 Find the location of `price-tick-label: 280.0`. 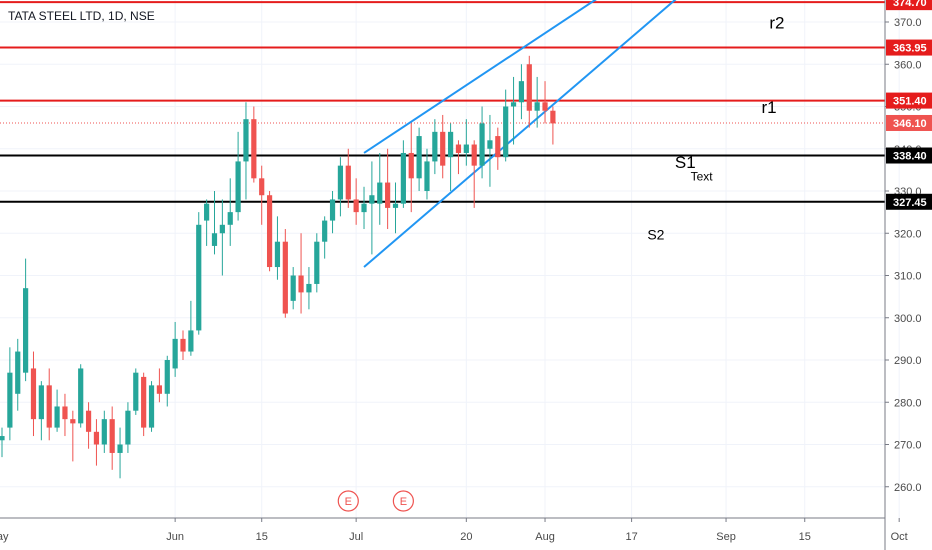

price-tick-label: 280.0 is located at coordinates (908, 403).